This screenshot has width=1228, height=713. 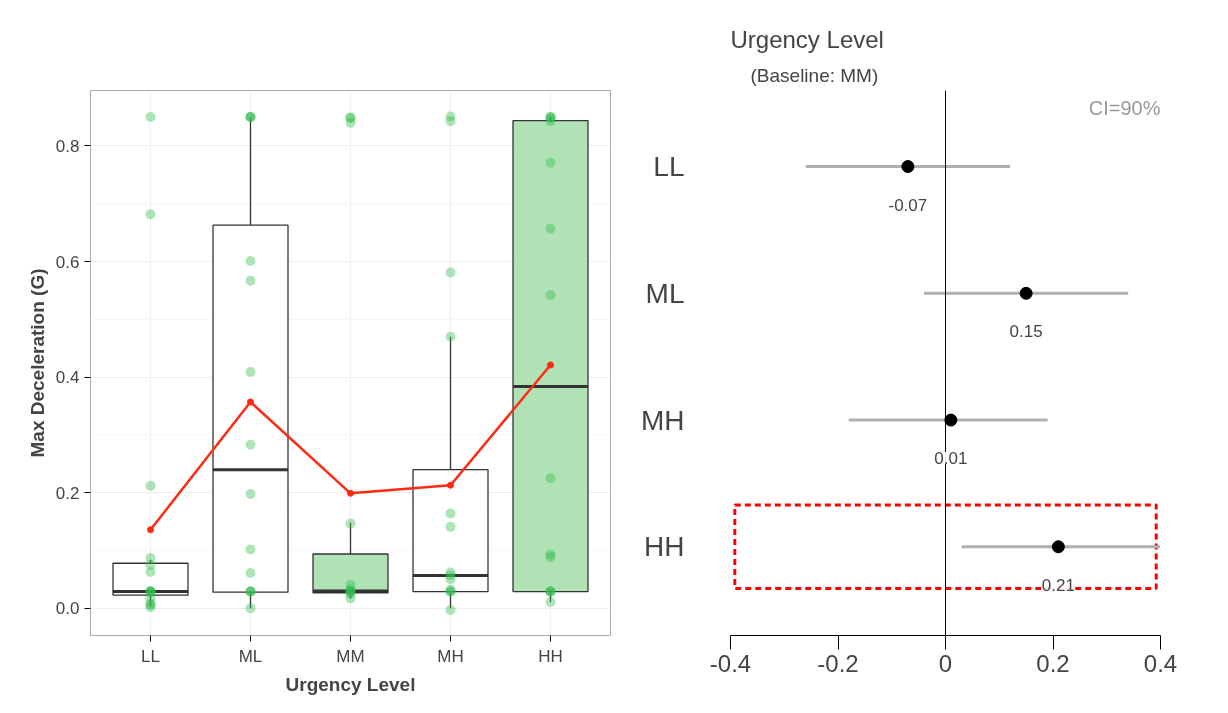 I want to click on y-tick-label: HH, so click(x=664, y=547).